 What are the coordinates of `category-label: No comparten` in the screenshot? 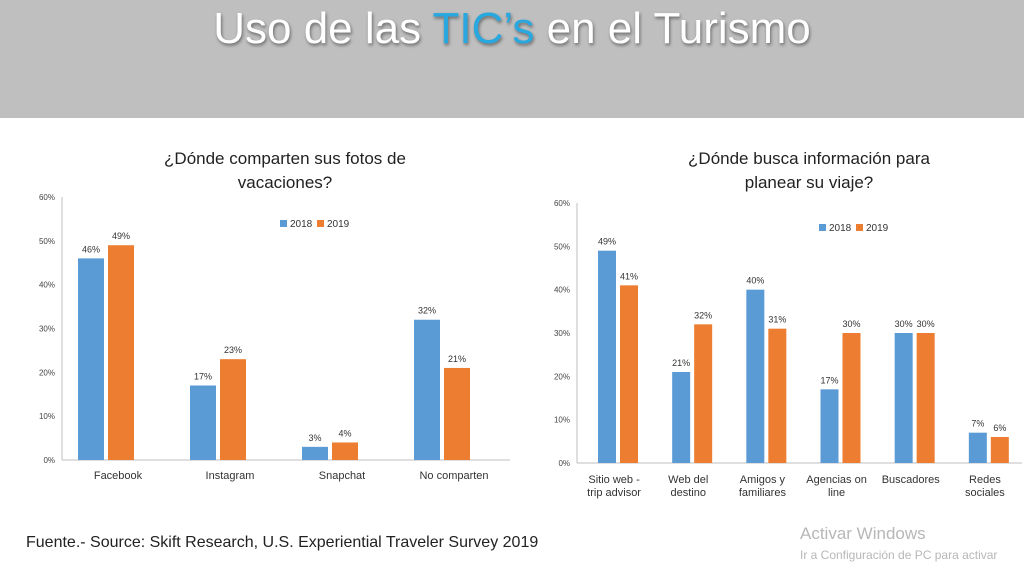 It's located at (453, 476).